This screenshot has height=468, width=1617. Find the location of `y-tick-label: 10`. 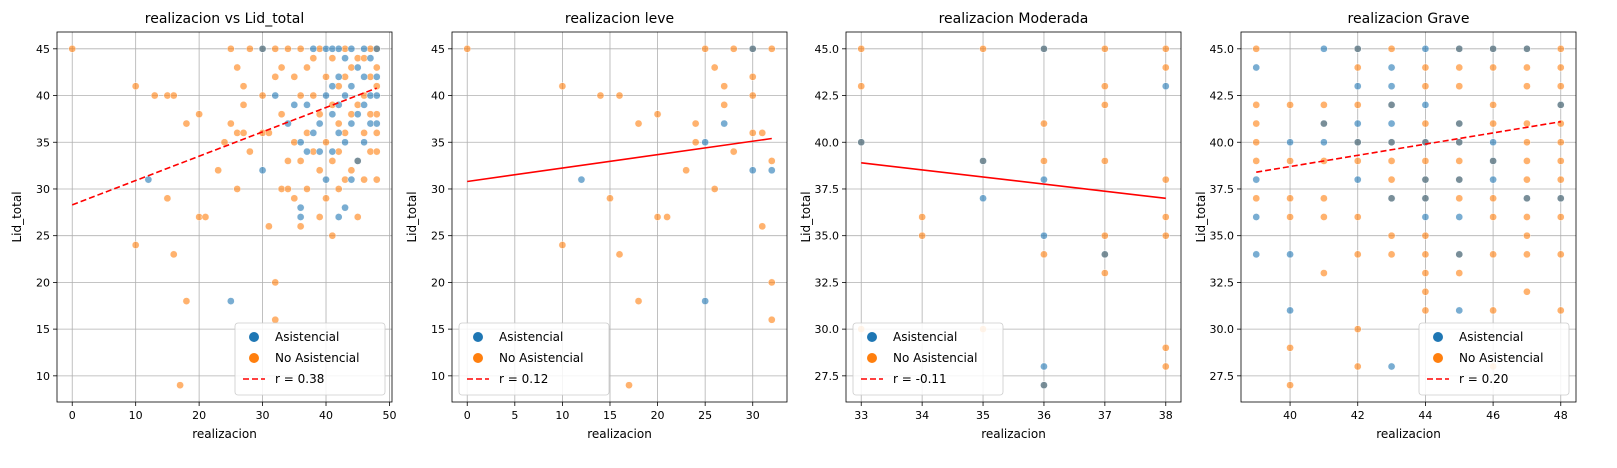

y-tick-label: 10 is located at coordinates (438, 376).